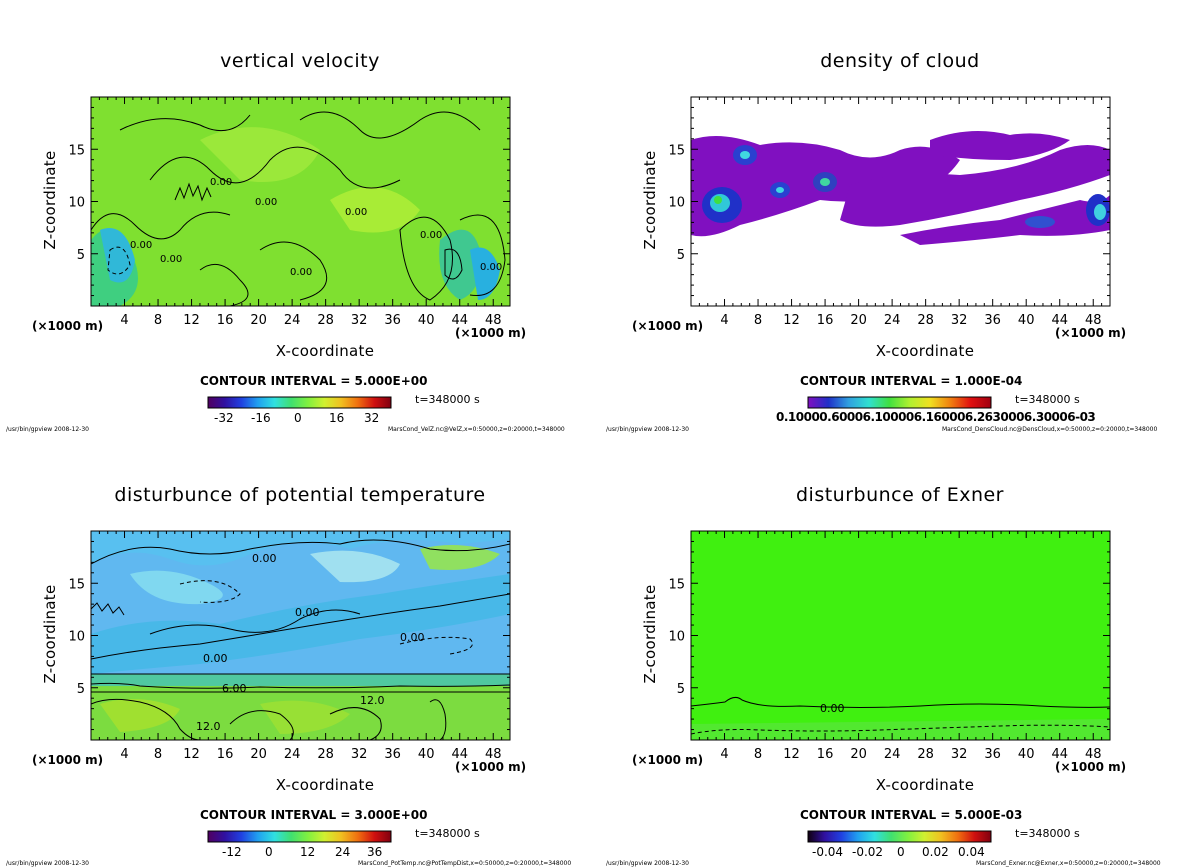 This screenshot has height=868, width=1200. Describe the element at coordinates (900, 635) in the screenshot. I see `plot-field` at that location.